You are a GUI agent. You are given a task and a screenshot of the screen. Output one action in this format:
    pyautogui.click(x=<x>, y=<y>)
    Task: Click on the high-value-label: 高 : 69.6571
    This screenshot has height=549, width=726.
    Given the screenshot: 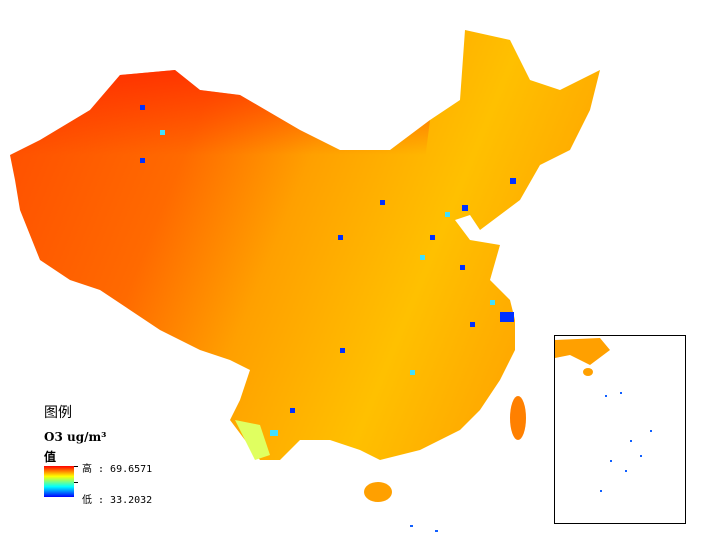 What is the action you would take?
    pyautogui.click(x=117, y=469)
    